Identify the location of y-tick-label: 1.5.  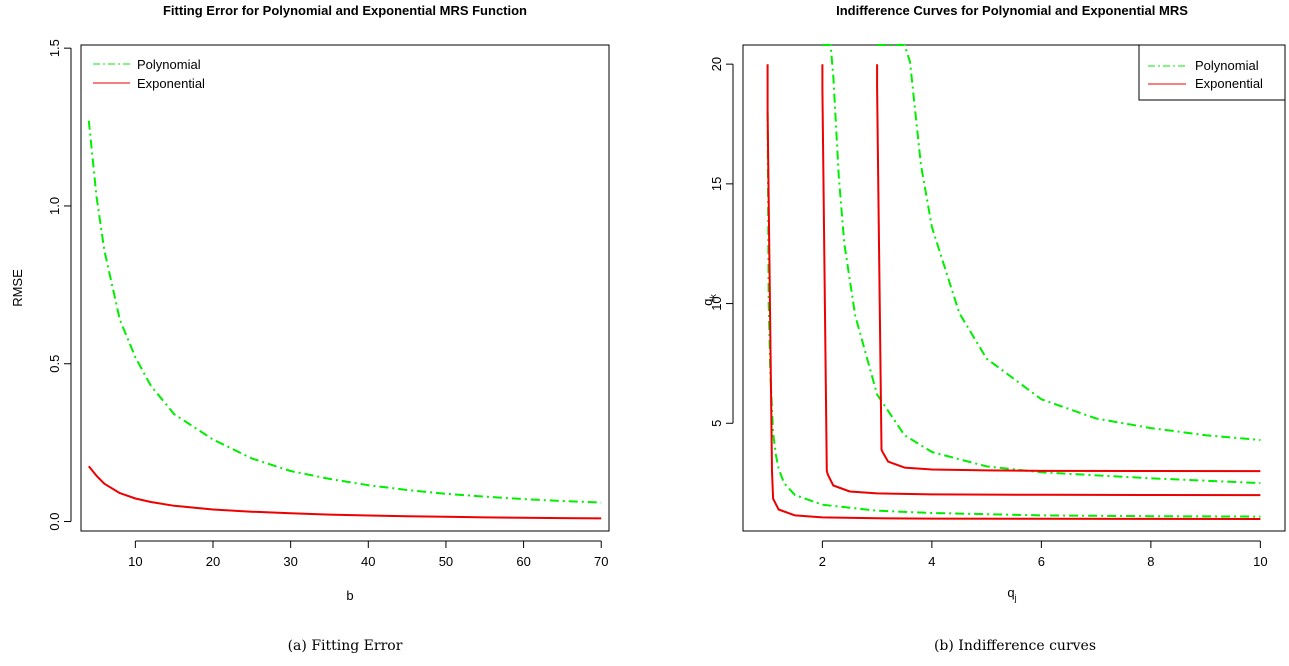
(54, 48).